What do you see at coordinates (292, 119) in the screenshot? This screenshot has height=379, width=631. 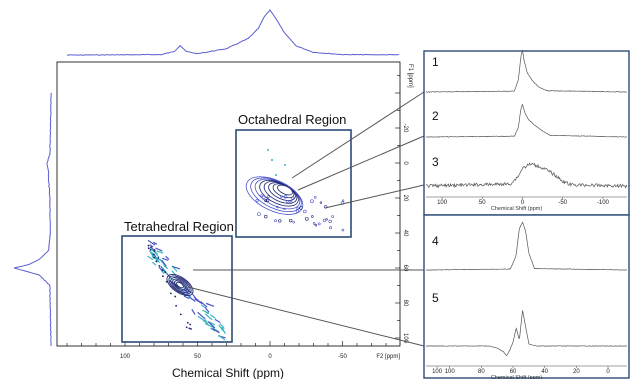 I see `octahedral-region-label: Octahedral Region` at bounding box center [292, 119].